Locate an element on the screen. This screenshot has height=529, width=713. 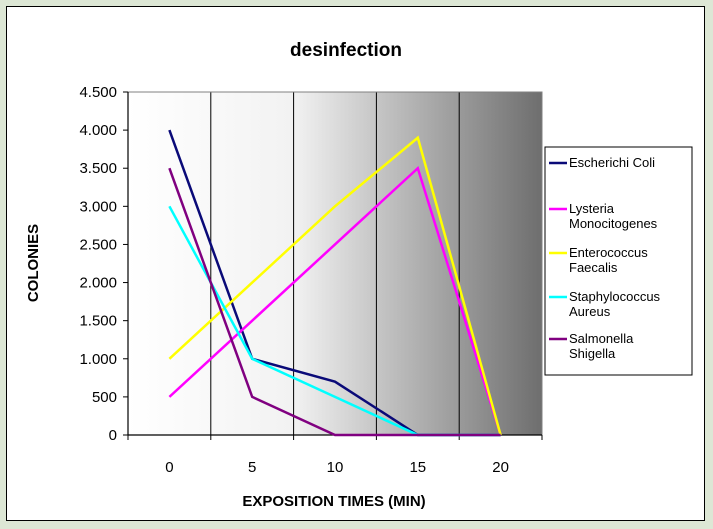
x-tick-label: 5 is located at coordinates (252, 467).